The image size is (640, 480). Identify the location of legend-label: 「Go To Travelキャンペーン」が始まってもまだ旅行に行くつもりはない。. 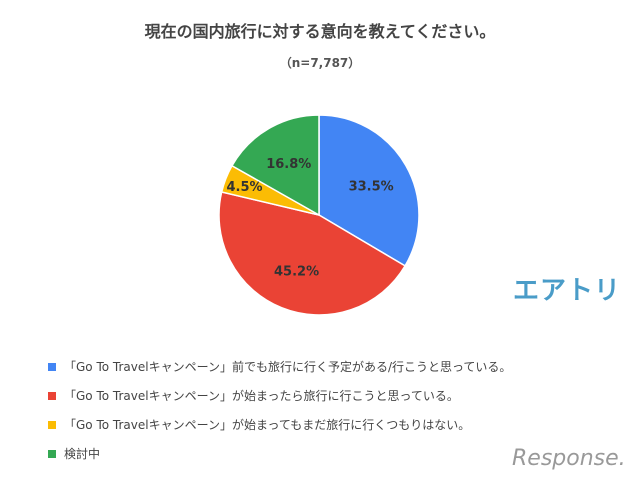
(267, 425).